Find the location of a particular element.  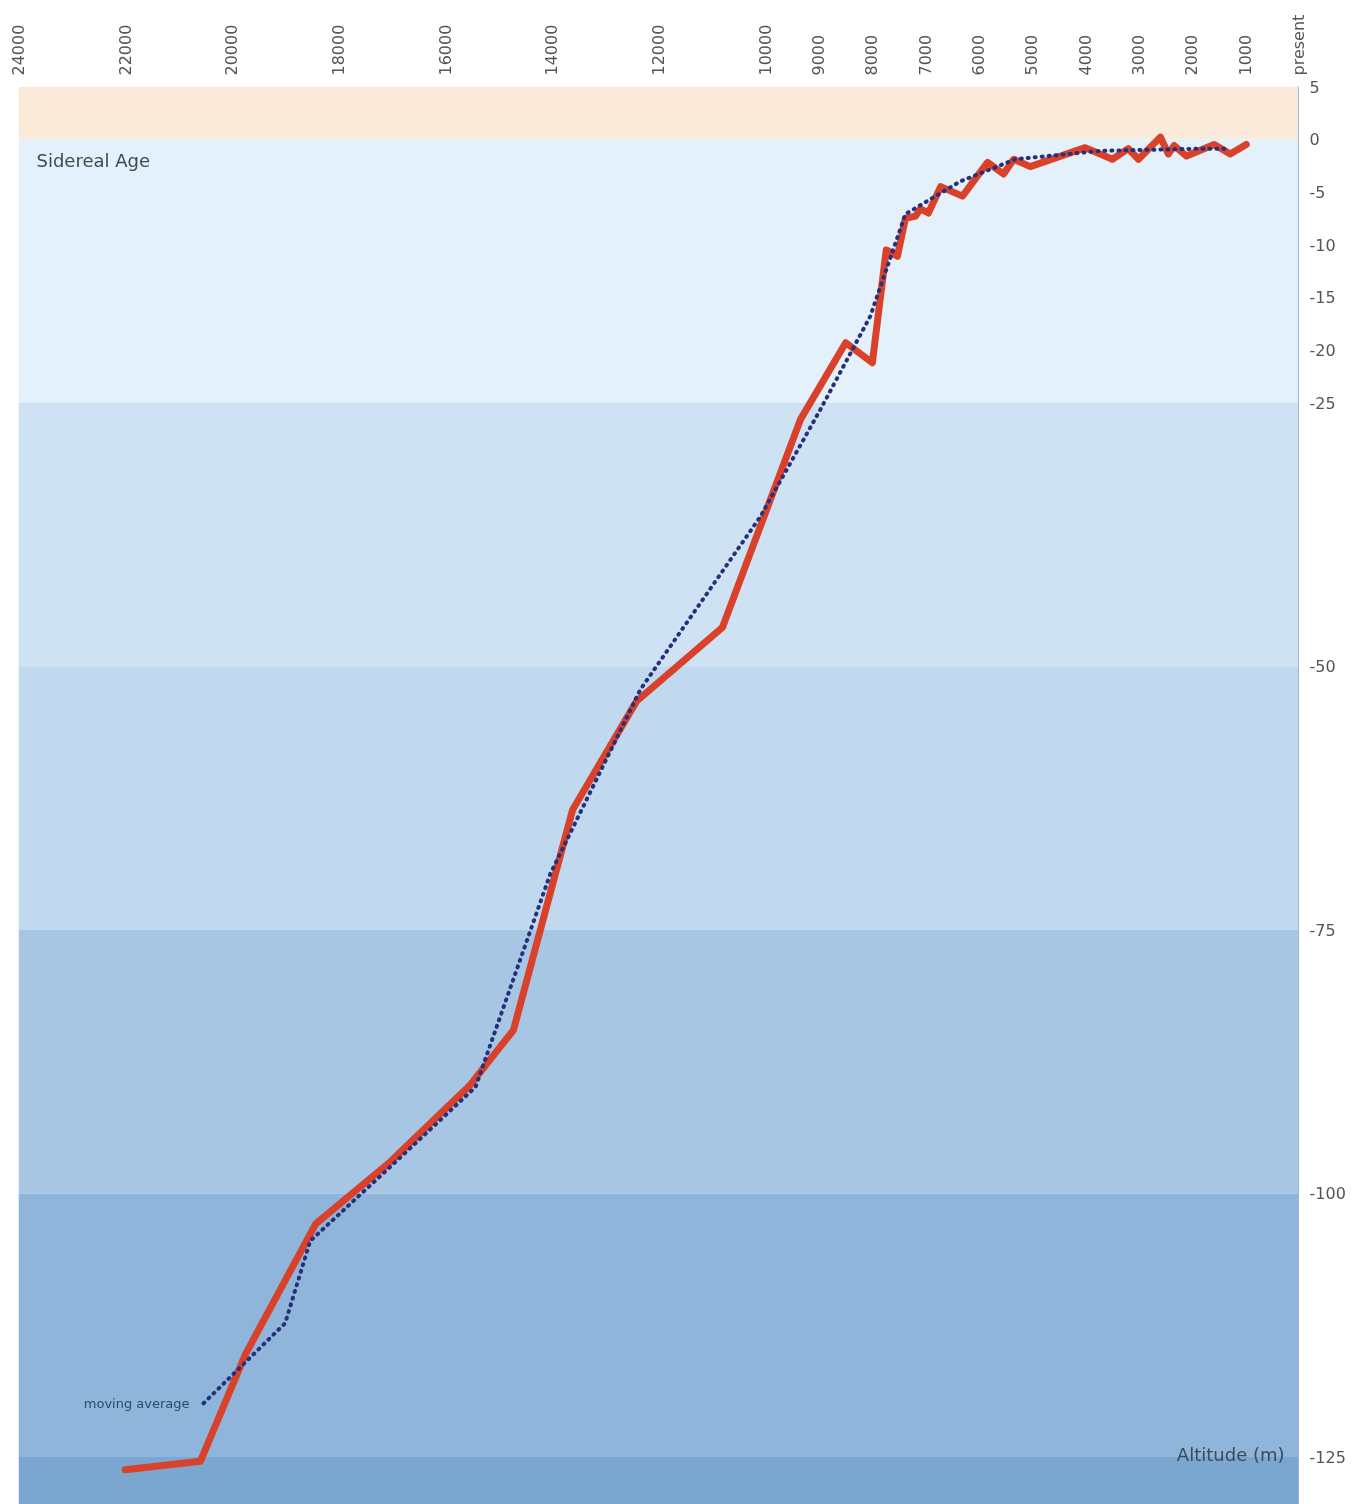

y-axis-title: Altitude (m) is located at coordinates (1230, 1454).